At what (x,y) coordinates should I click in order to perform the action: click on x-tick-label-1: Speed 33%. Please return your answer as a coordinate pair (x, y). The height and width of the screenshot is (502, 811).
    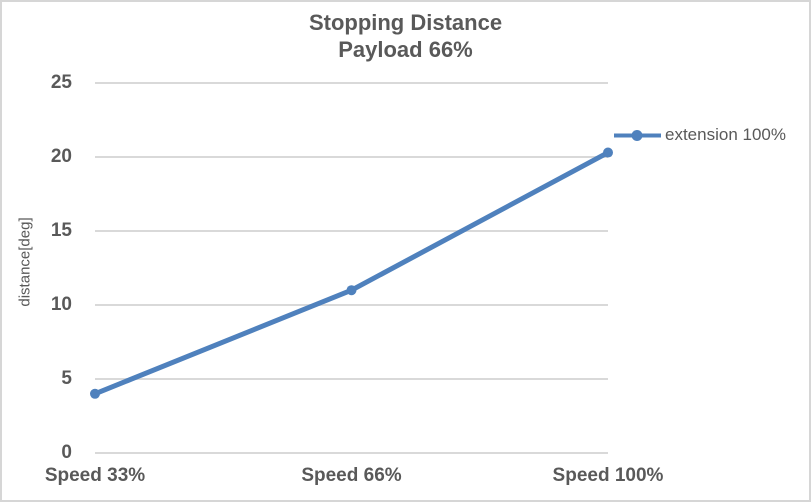
    Looking at the image, I should click on (95, 475).